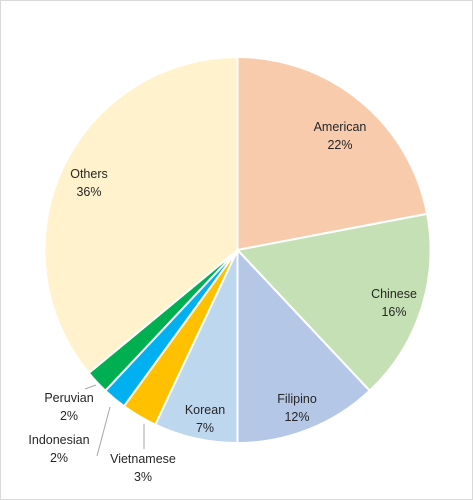 This screenshot has height=500, width=473. I want to click on slice-percent-label: 22%, so click(339, 145).